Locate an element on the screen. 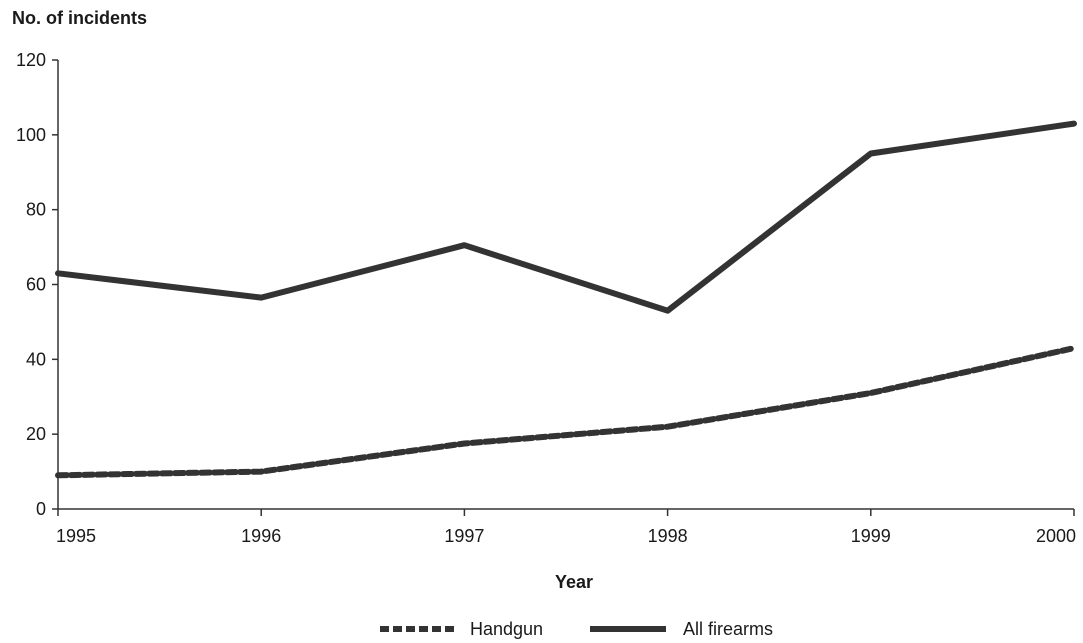  x-tick-label: 1996 is located at coordinates (261, 536).